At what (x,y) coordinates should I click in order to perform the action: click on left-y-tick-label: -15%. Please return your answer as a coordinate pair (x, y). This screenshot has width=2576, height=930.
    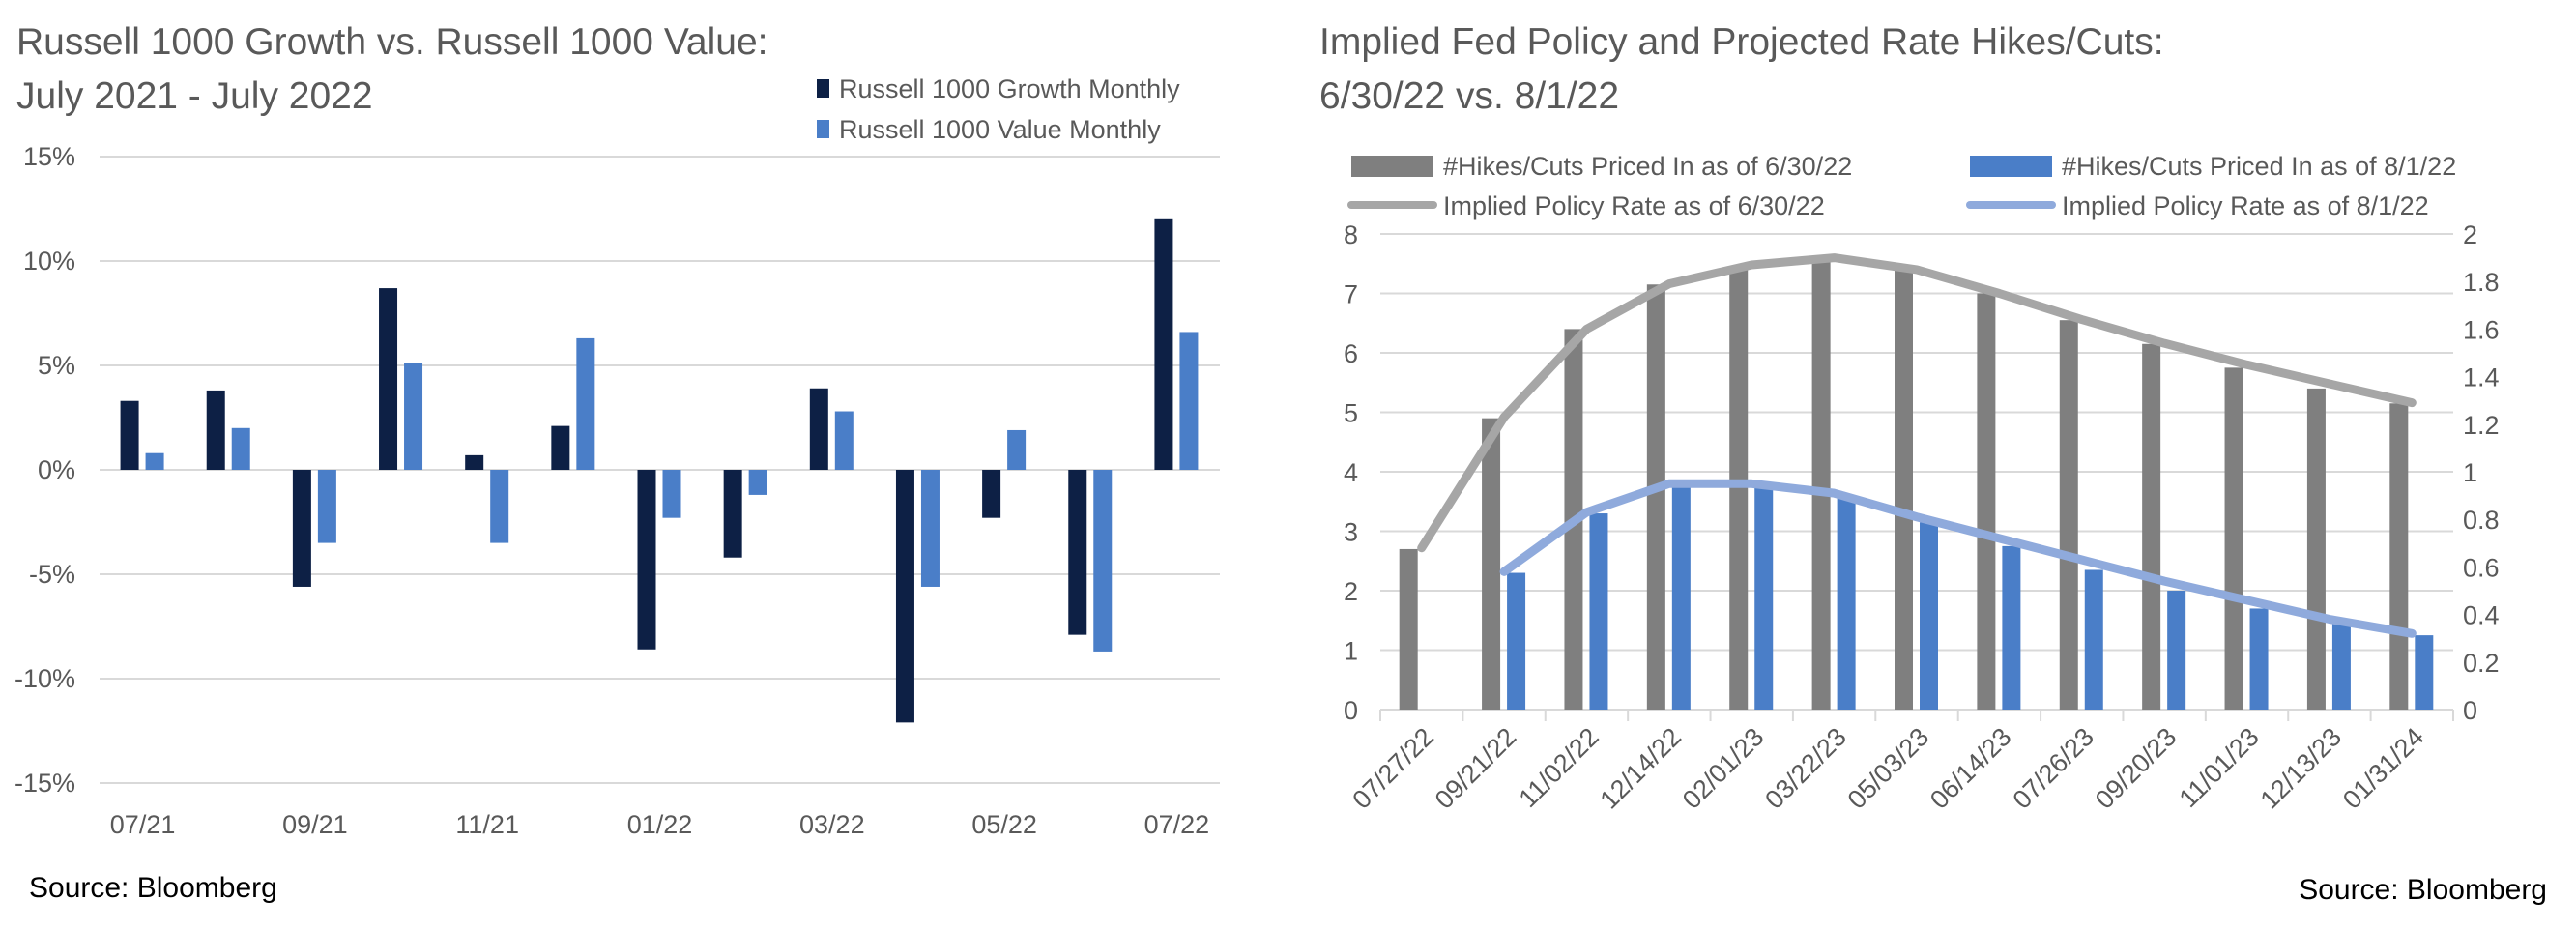
    Looking at the image, I should click on (44, 783).